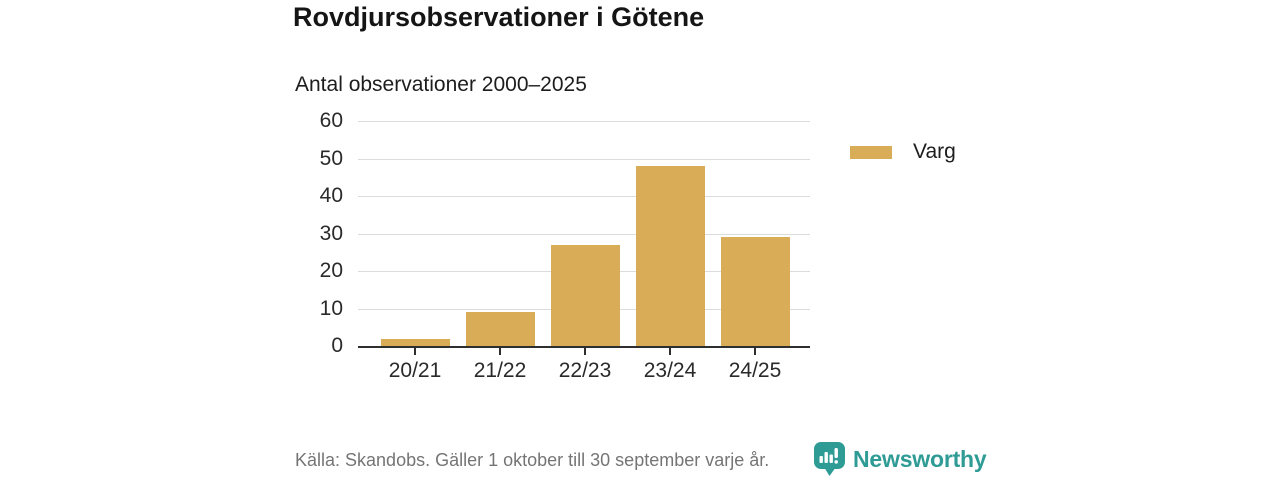  I want to click on x-tick-label-24/25: 24/25, so click(755, 370).